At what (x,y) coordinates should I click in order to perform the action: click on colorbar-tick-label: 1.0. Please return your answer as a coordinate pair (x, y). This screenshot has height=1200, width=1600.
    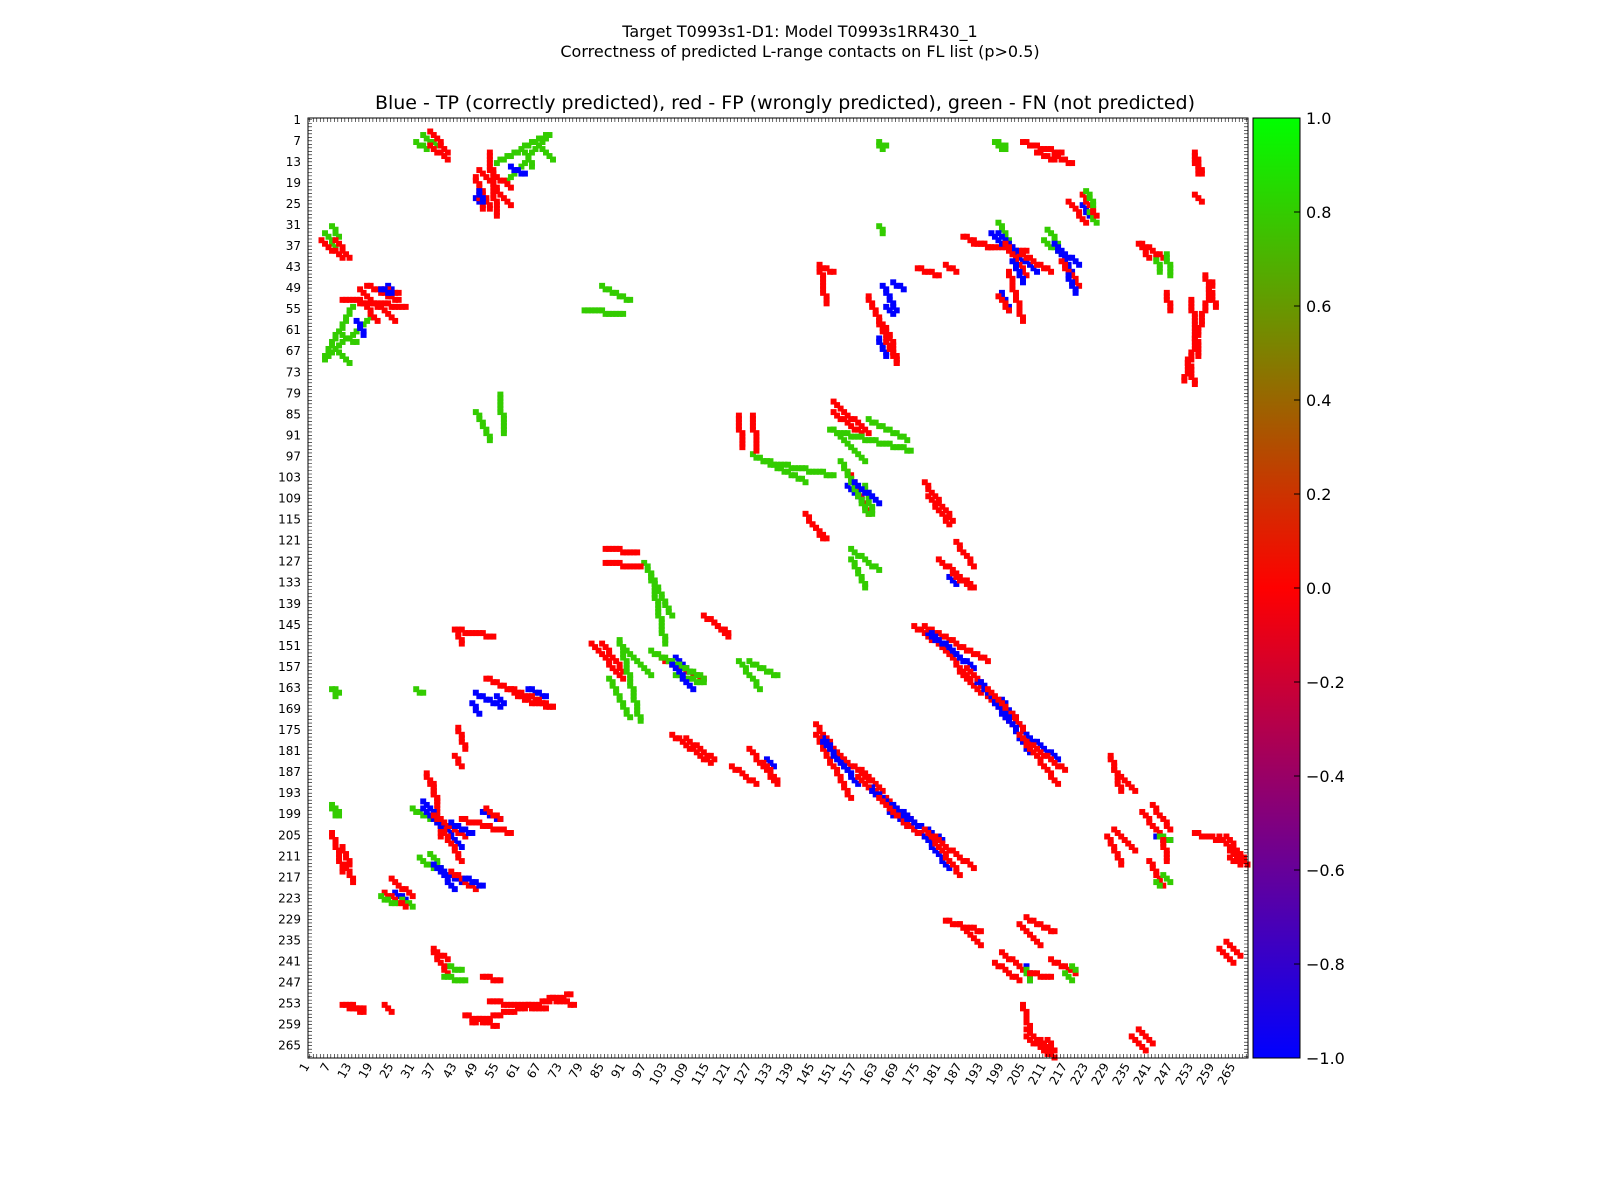
    Looking at the image, I should click on (1318, 118).